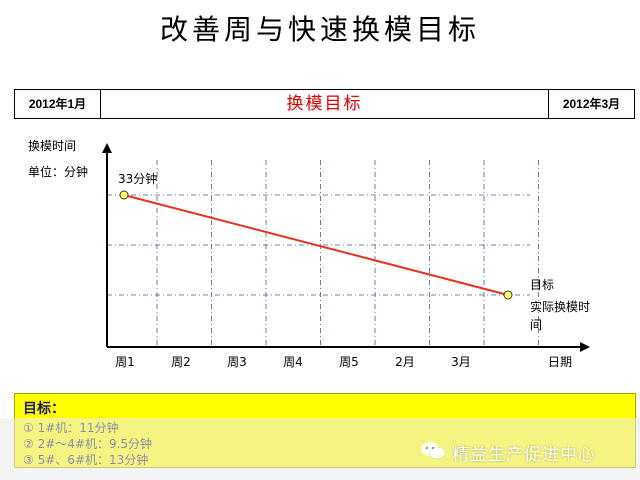  I want to click on watermark-band, so click(320, 449).